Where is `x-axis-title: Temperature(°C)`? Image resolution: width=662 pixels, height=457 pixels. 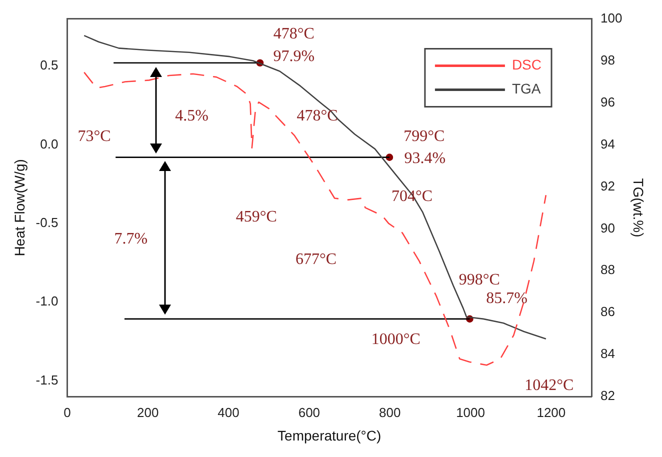 x-axis-title: Temperature(°C) is located at coordinates (330, 435).